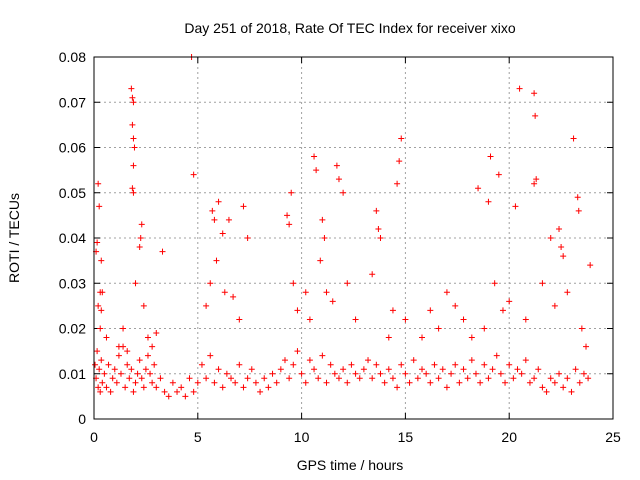 The height and width of the screenshot is (480, 640). What do you see at coordinates (72, 102) in the screenshot?
I see `y-tick-label: 0.07` at bounding box center [72, 102].